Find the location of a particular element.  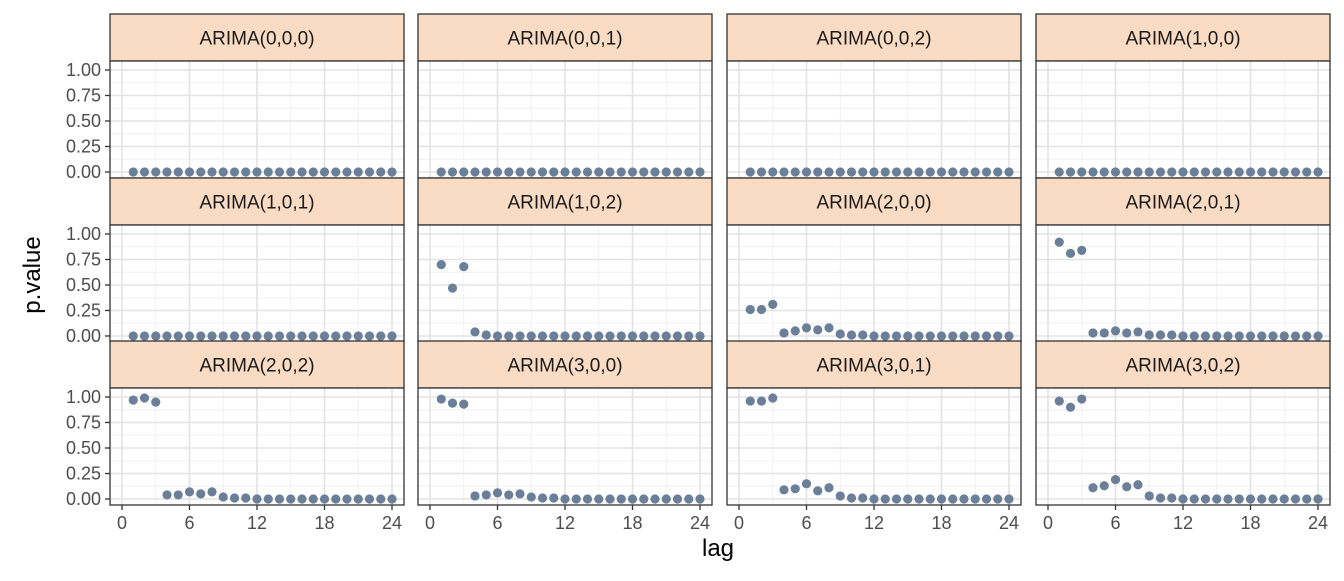

facet-panel: ARIMA(0,0,0) 0.00 0.25 0.50 0.75 1.00 is located at coordinates (235, 97).